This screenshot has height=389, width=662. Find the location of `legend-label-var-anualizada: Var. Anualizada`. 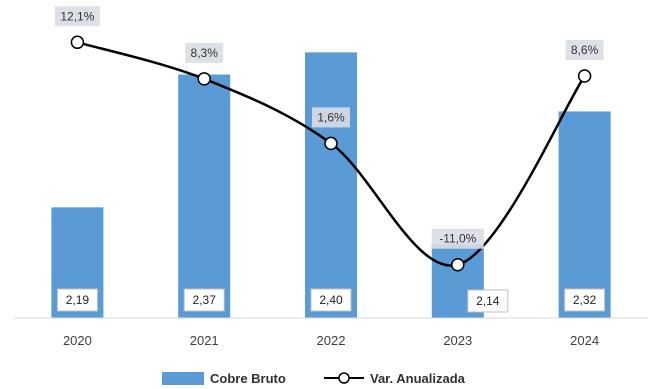

legend-label-var-anualizada: Var. Anualizada is located at coordinates (418, 378).